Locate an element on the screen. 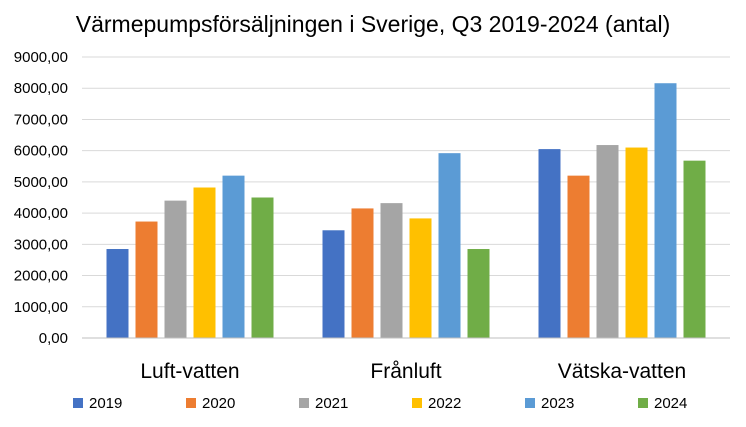 Image resolution: width=746 pixels, height=427 pixels. y-tick-label: 8000,00 is located at coordinates (41, 88).